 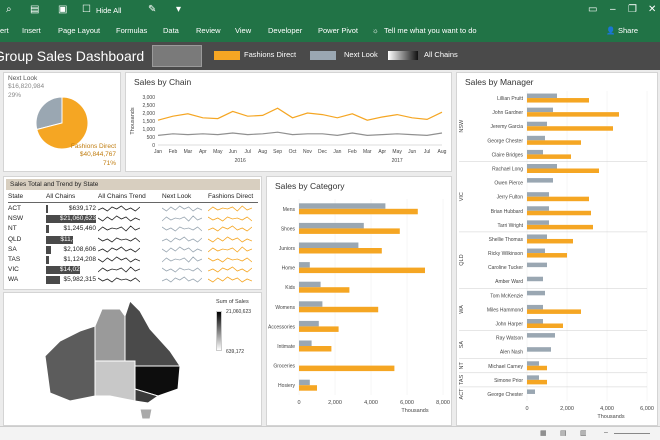 I want to click on chain-year-2016: 2016, so click(x=240, y=161).